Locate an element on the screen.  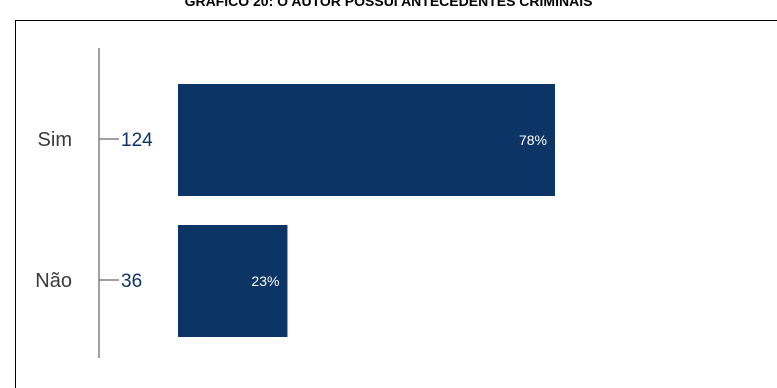
count-label-1: 36 is located at coordinates (131, 281).